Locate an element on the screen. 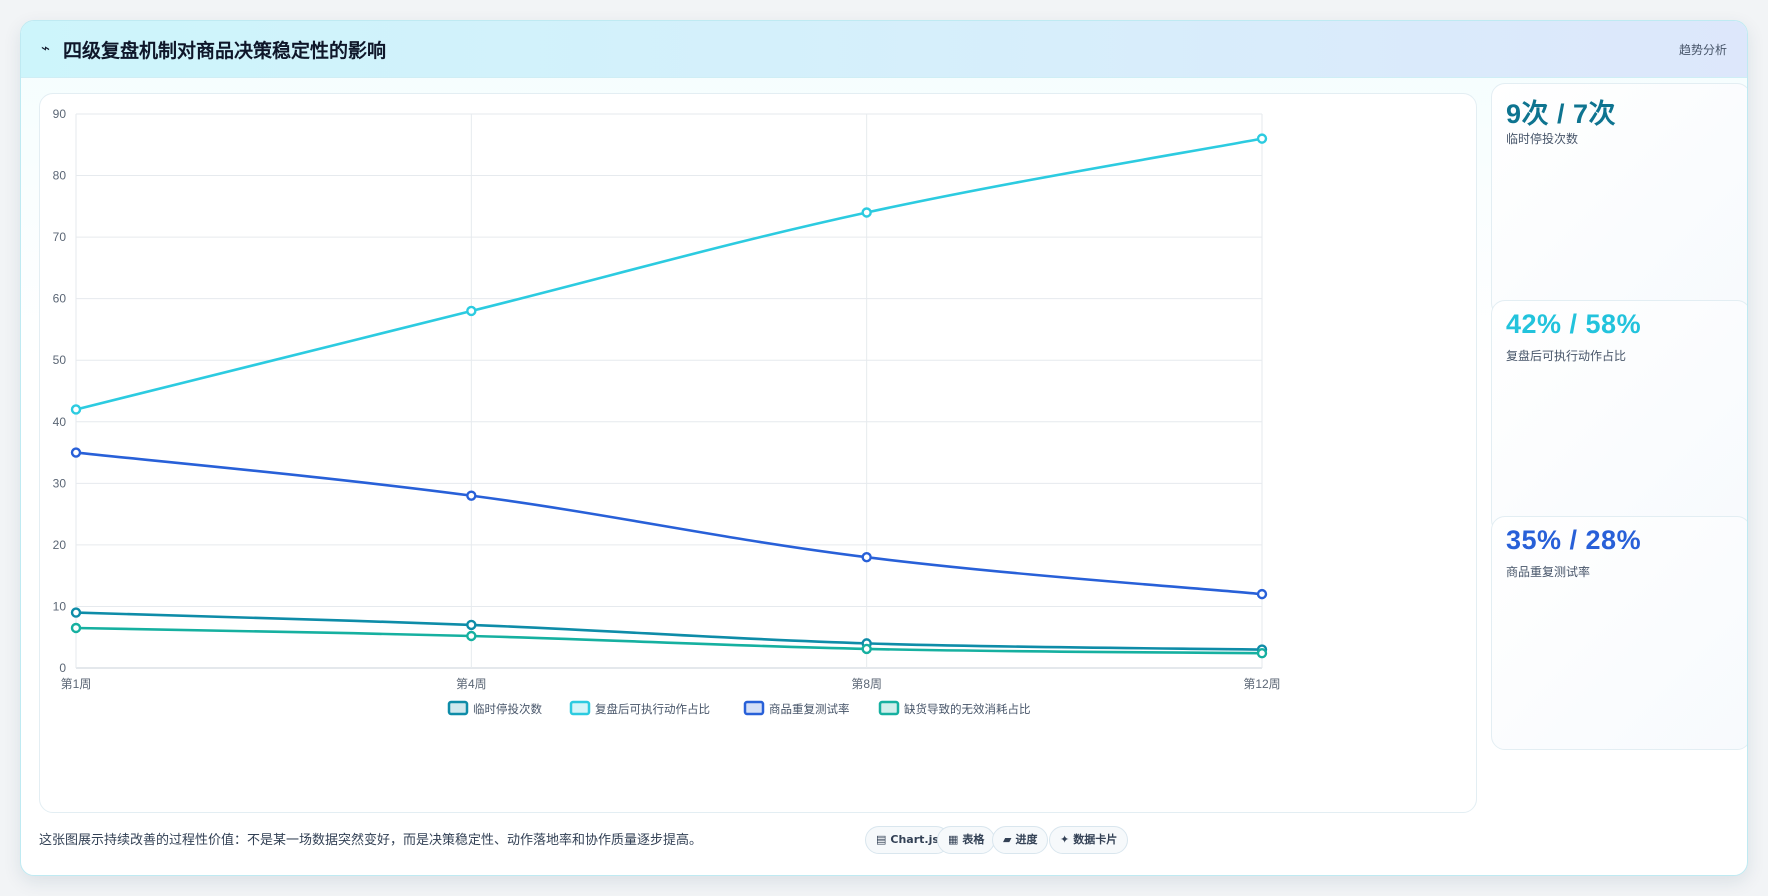  stat-label: 临时停投次数 is located at coordinates (1542, 139).